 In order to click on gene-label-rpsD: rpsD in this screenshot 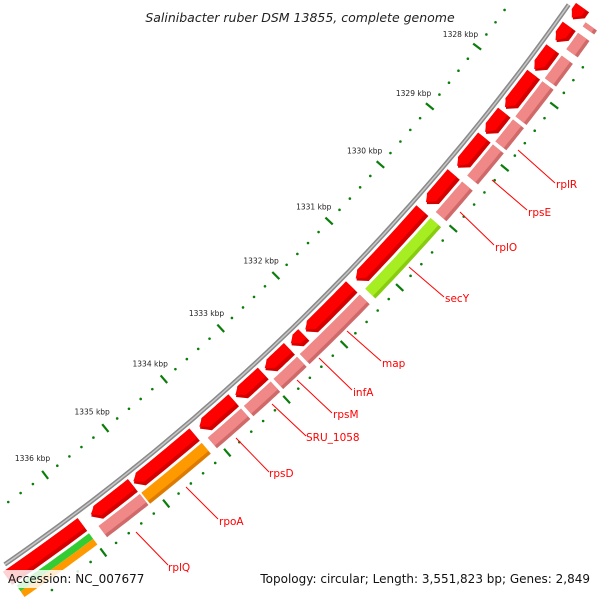, I will do `click(264, 458)`.